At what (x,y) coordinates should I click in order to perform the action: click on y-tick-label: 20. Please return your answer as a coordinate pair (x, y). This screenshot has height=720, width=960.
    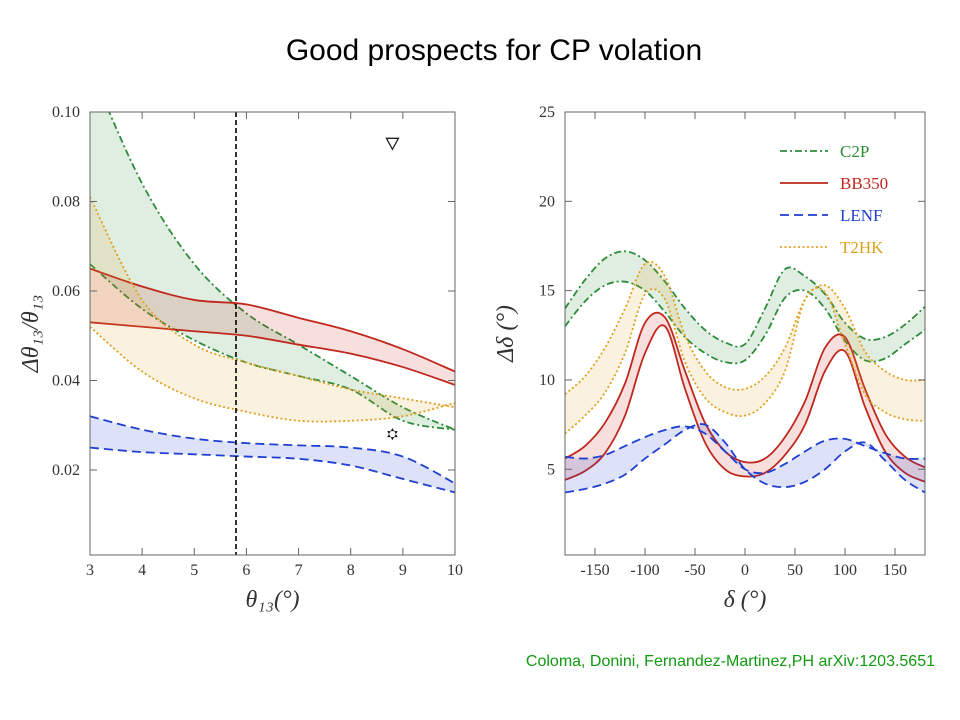
    Looking at the image, I should click on (547, 201).